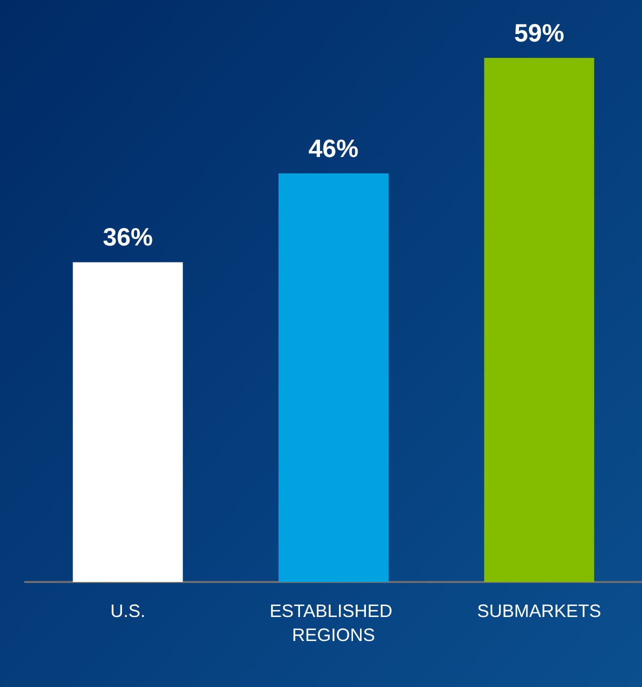 The width and height of the screenshot is (642, 687). I want to click on data-label: 46%, so click(333, 148).